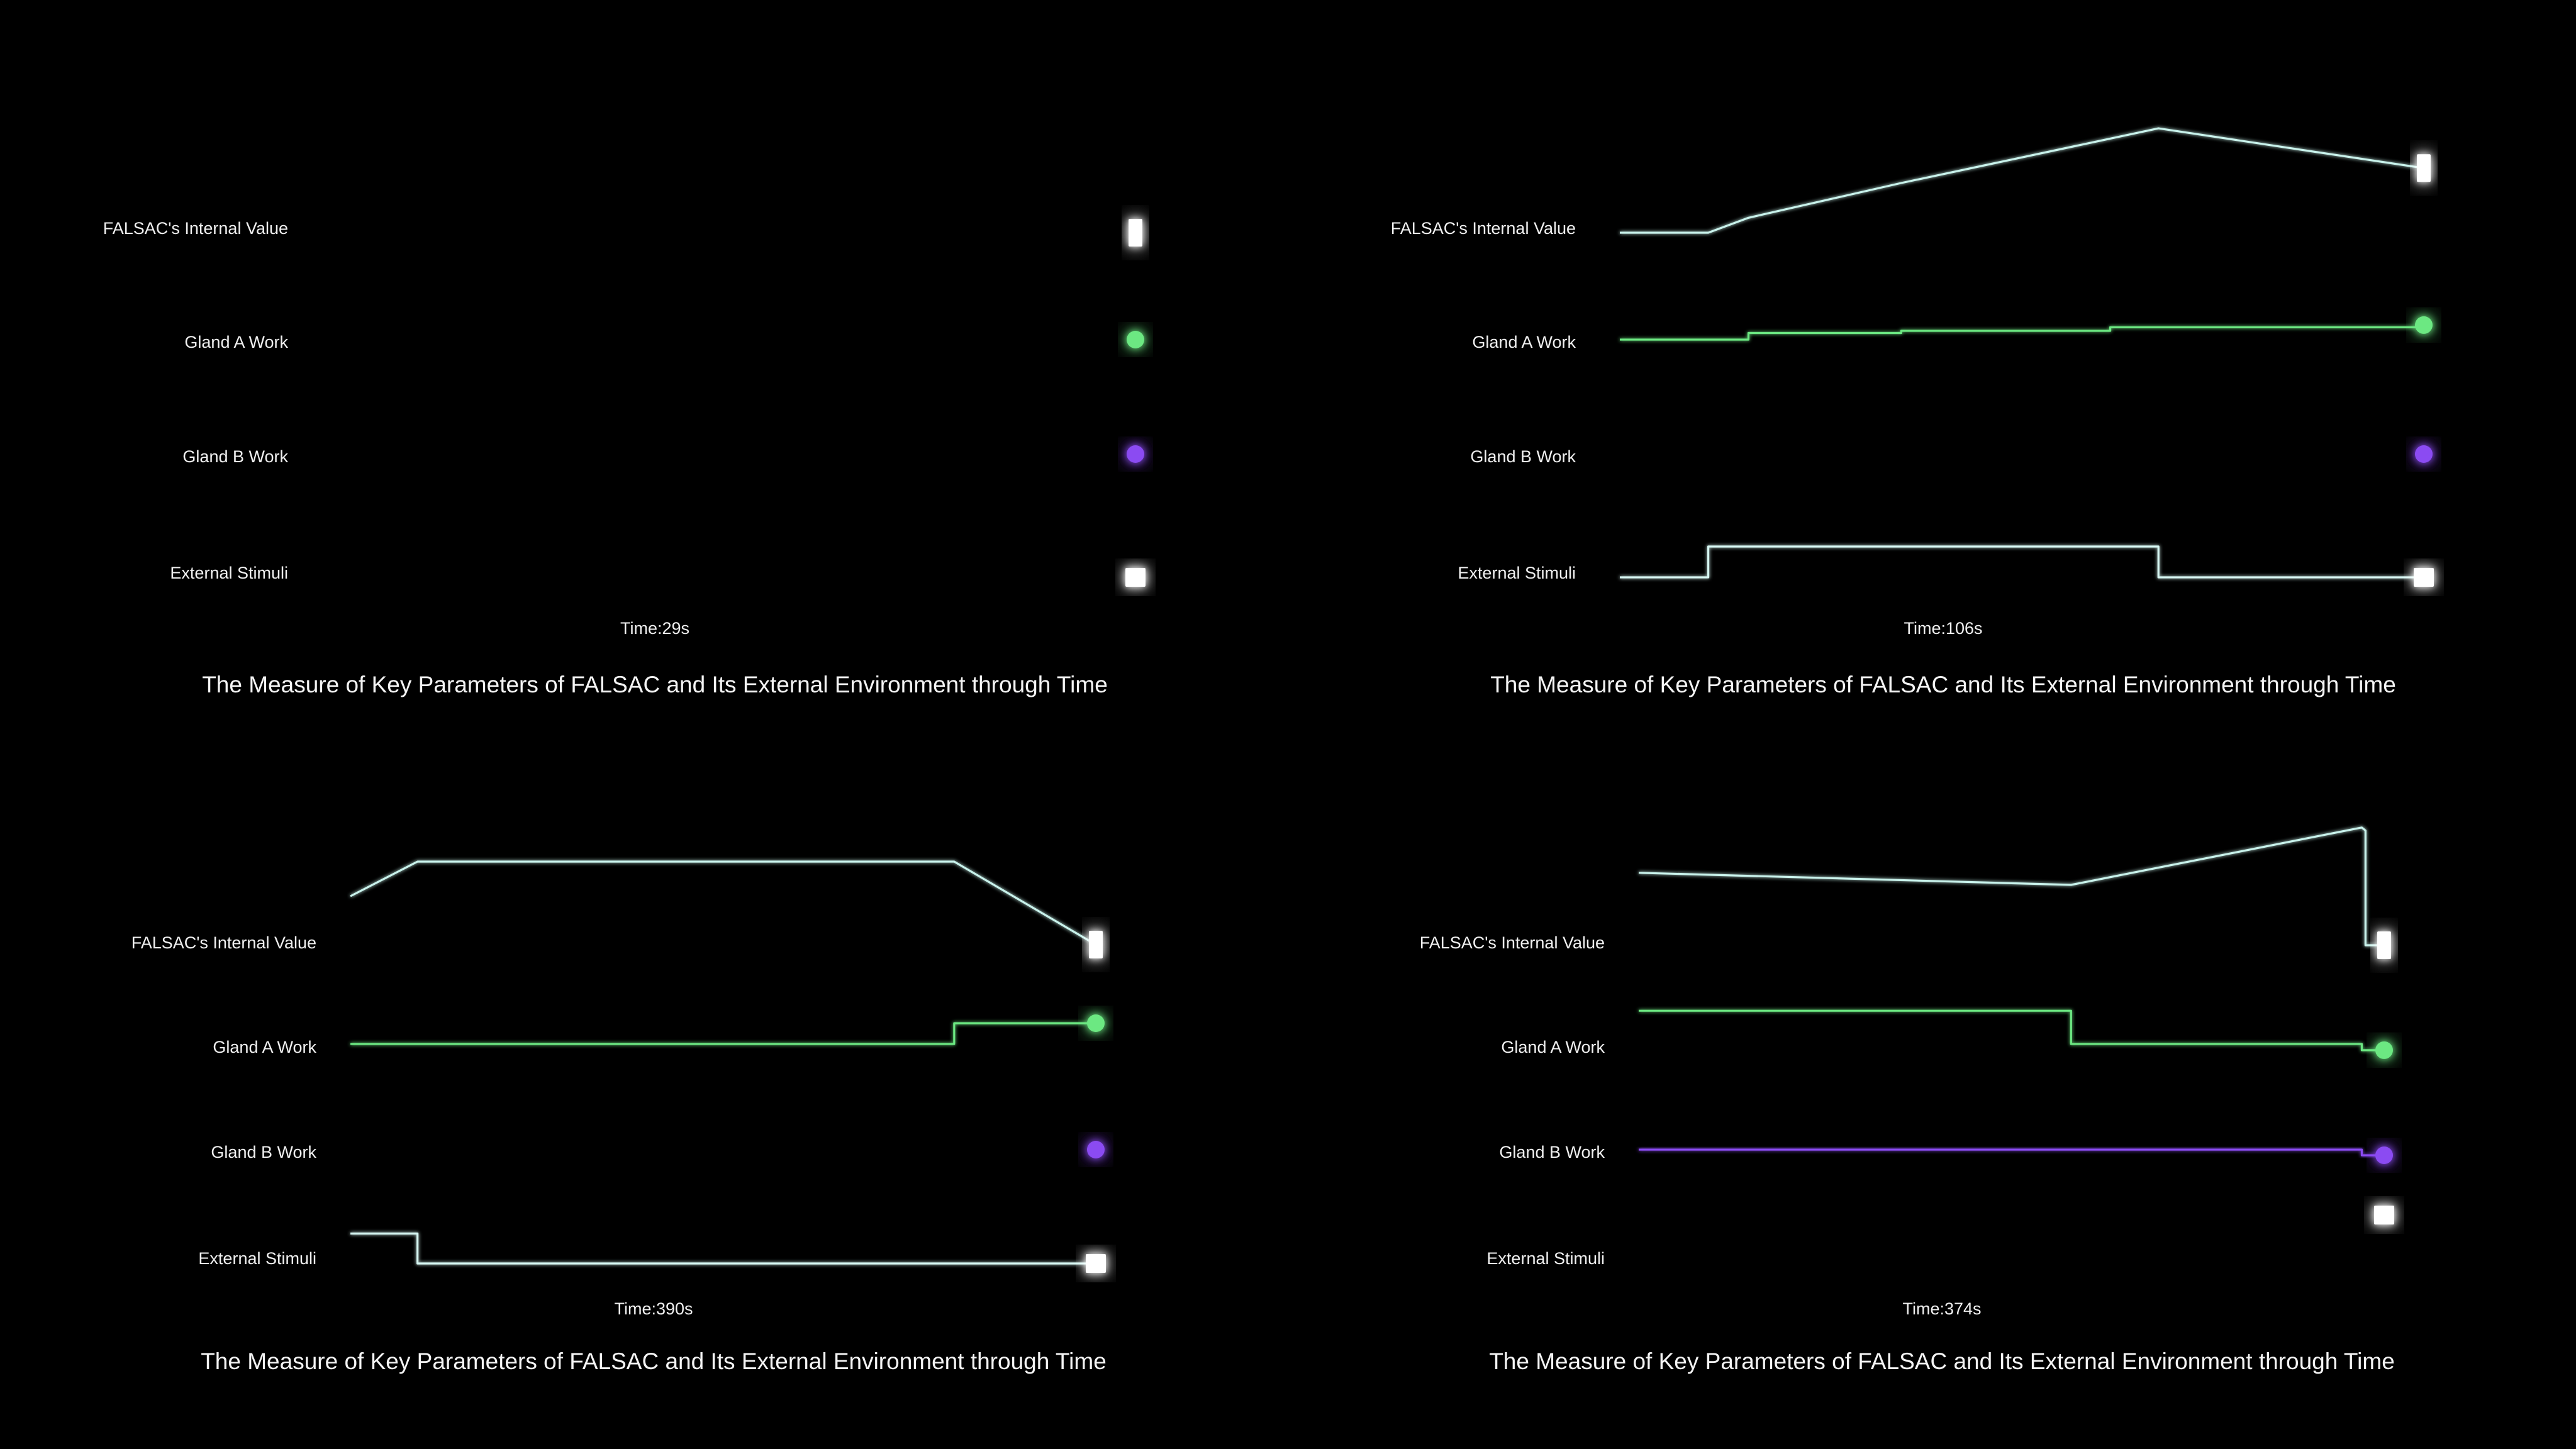 This screenshot has height=1449, width=2576. I want to click on time-label: Time:106s, so click(1943, 628).